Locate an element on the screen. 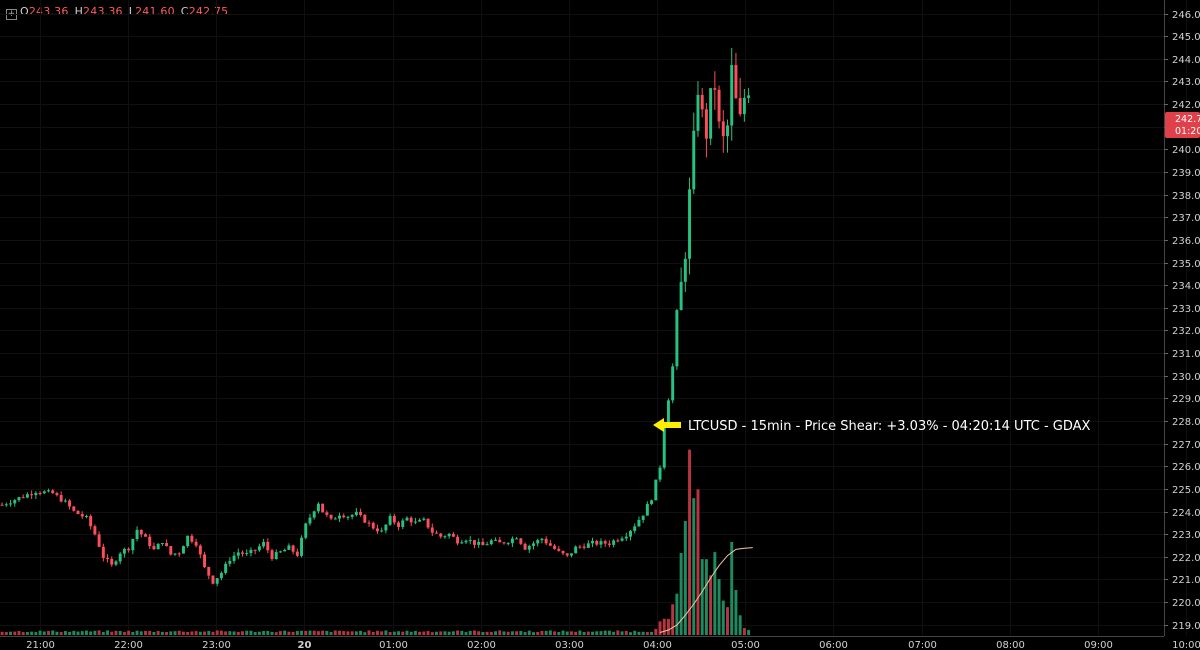 The image size is (1200, 650). y-tick-label: 233.00 is located at coordinates (1186, 309).